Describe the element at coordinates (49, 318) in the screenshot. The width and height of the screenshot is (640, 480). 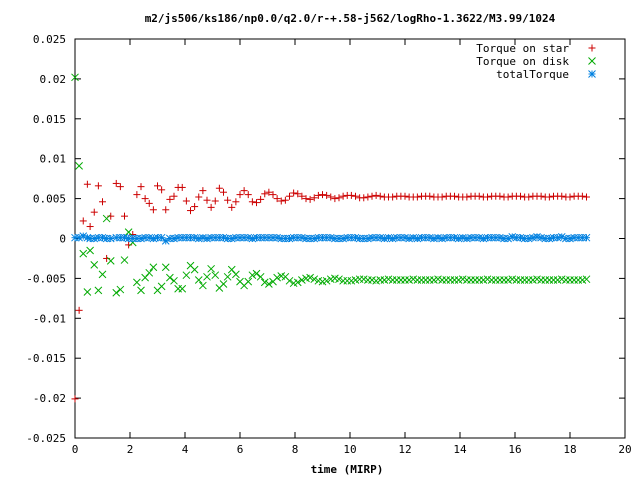
I see `y-tick-label: -0.01` at that location.